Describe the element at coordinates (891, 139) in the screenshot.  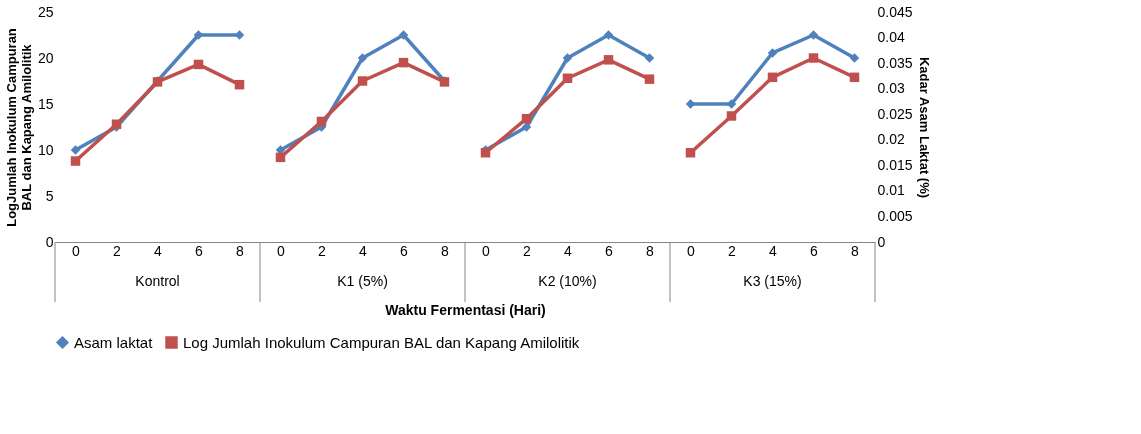
I see `y2-tick-label: 0.02` at that location.